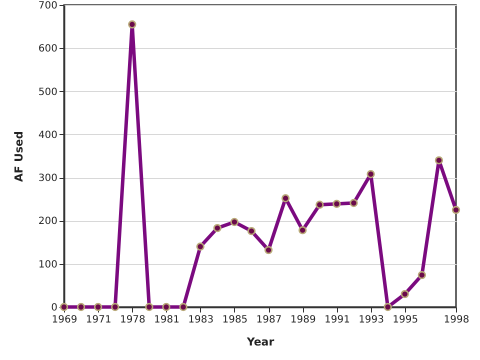 This screenshot has height=360, width=480. I want to click on x-tick-label: 1993, so click(371, 320).